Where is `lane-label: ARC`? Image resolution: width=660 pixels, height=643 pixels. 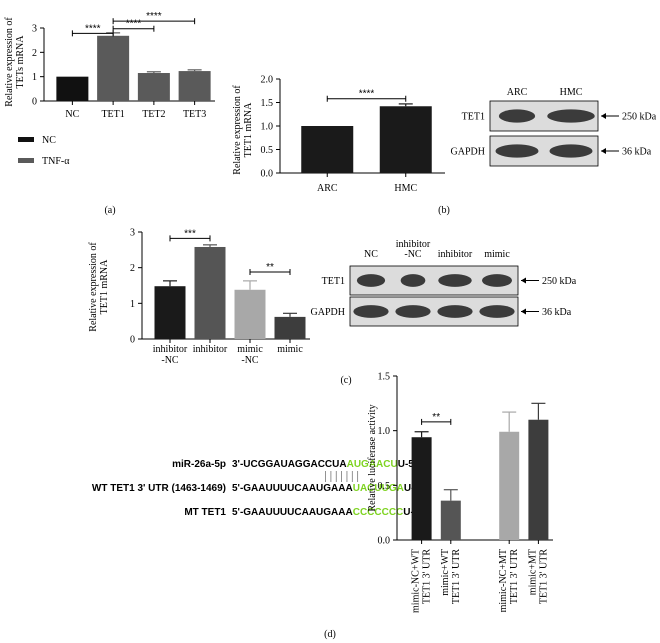
lane-label: ARC is located at coordinates (517, 92).